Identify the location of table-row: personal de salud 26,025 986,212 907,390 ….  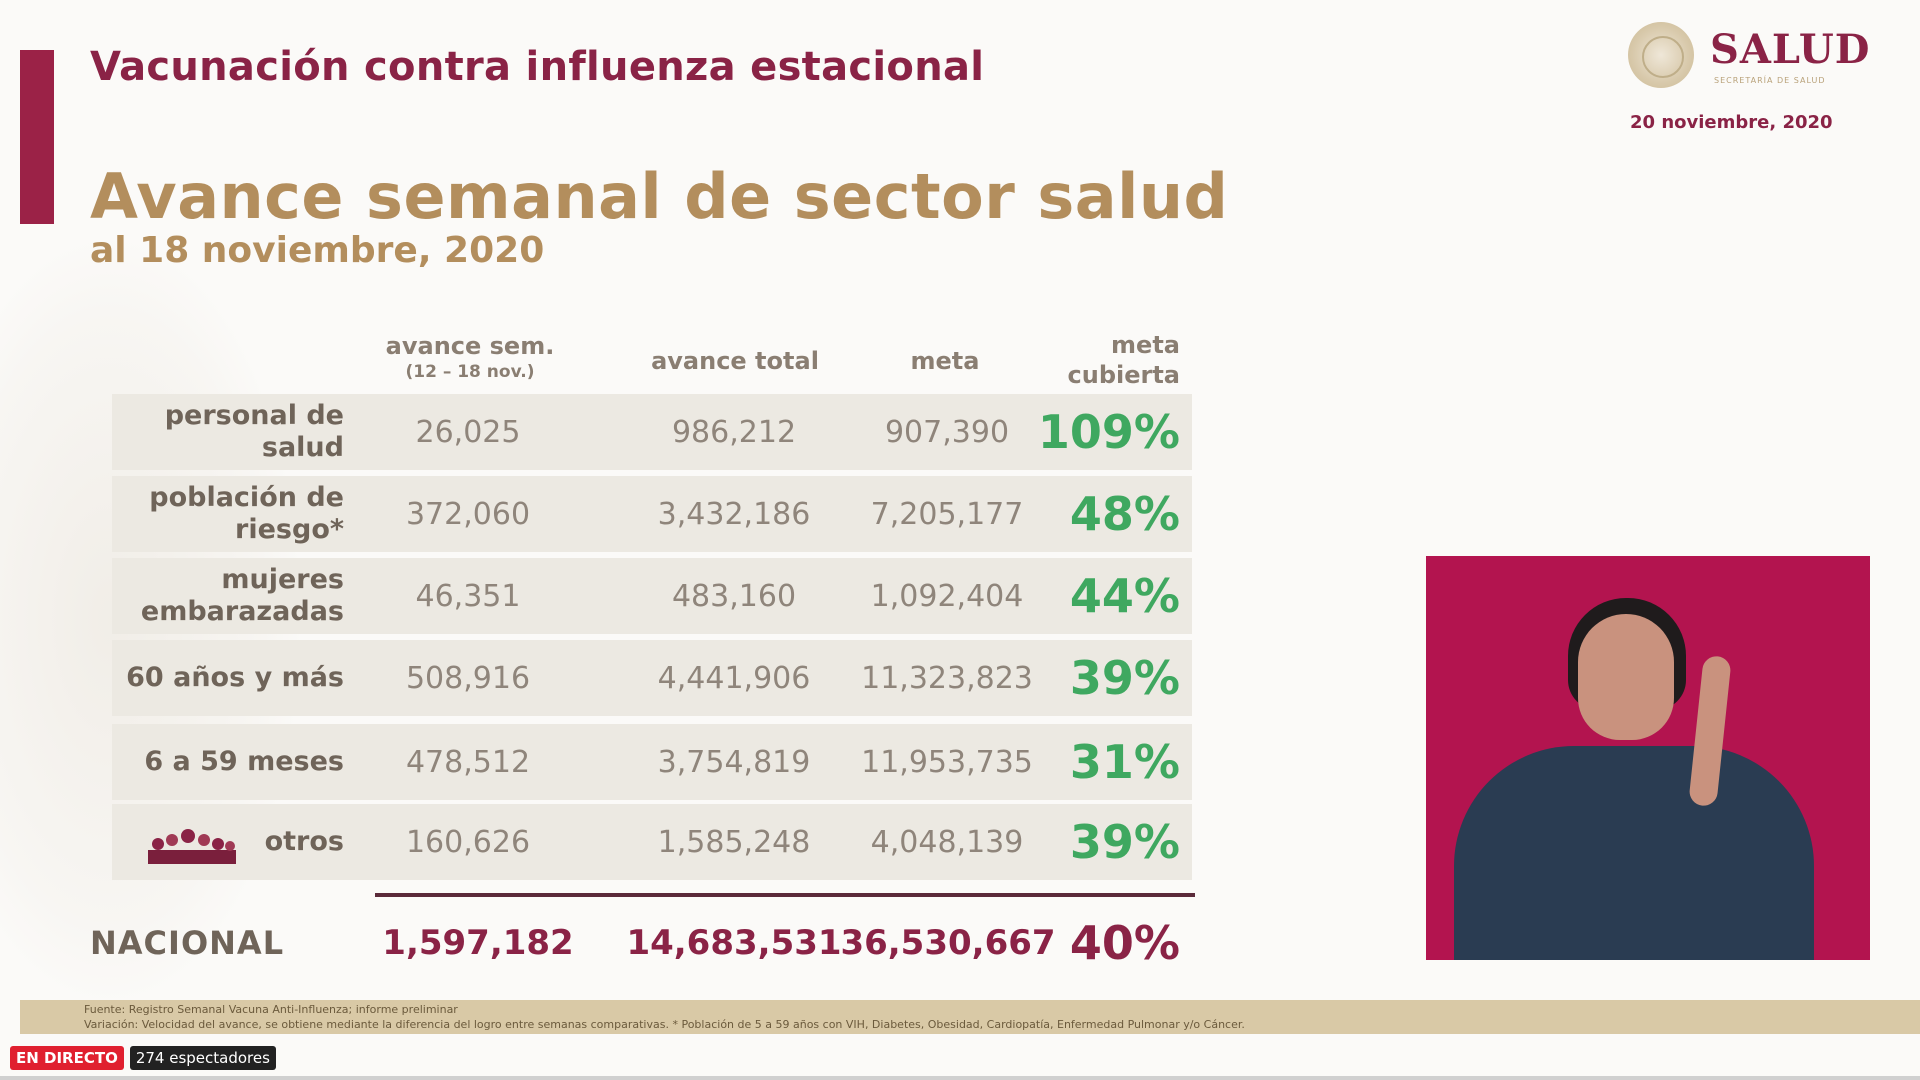
(652, 432).